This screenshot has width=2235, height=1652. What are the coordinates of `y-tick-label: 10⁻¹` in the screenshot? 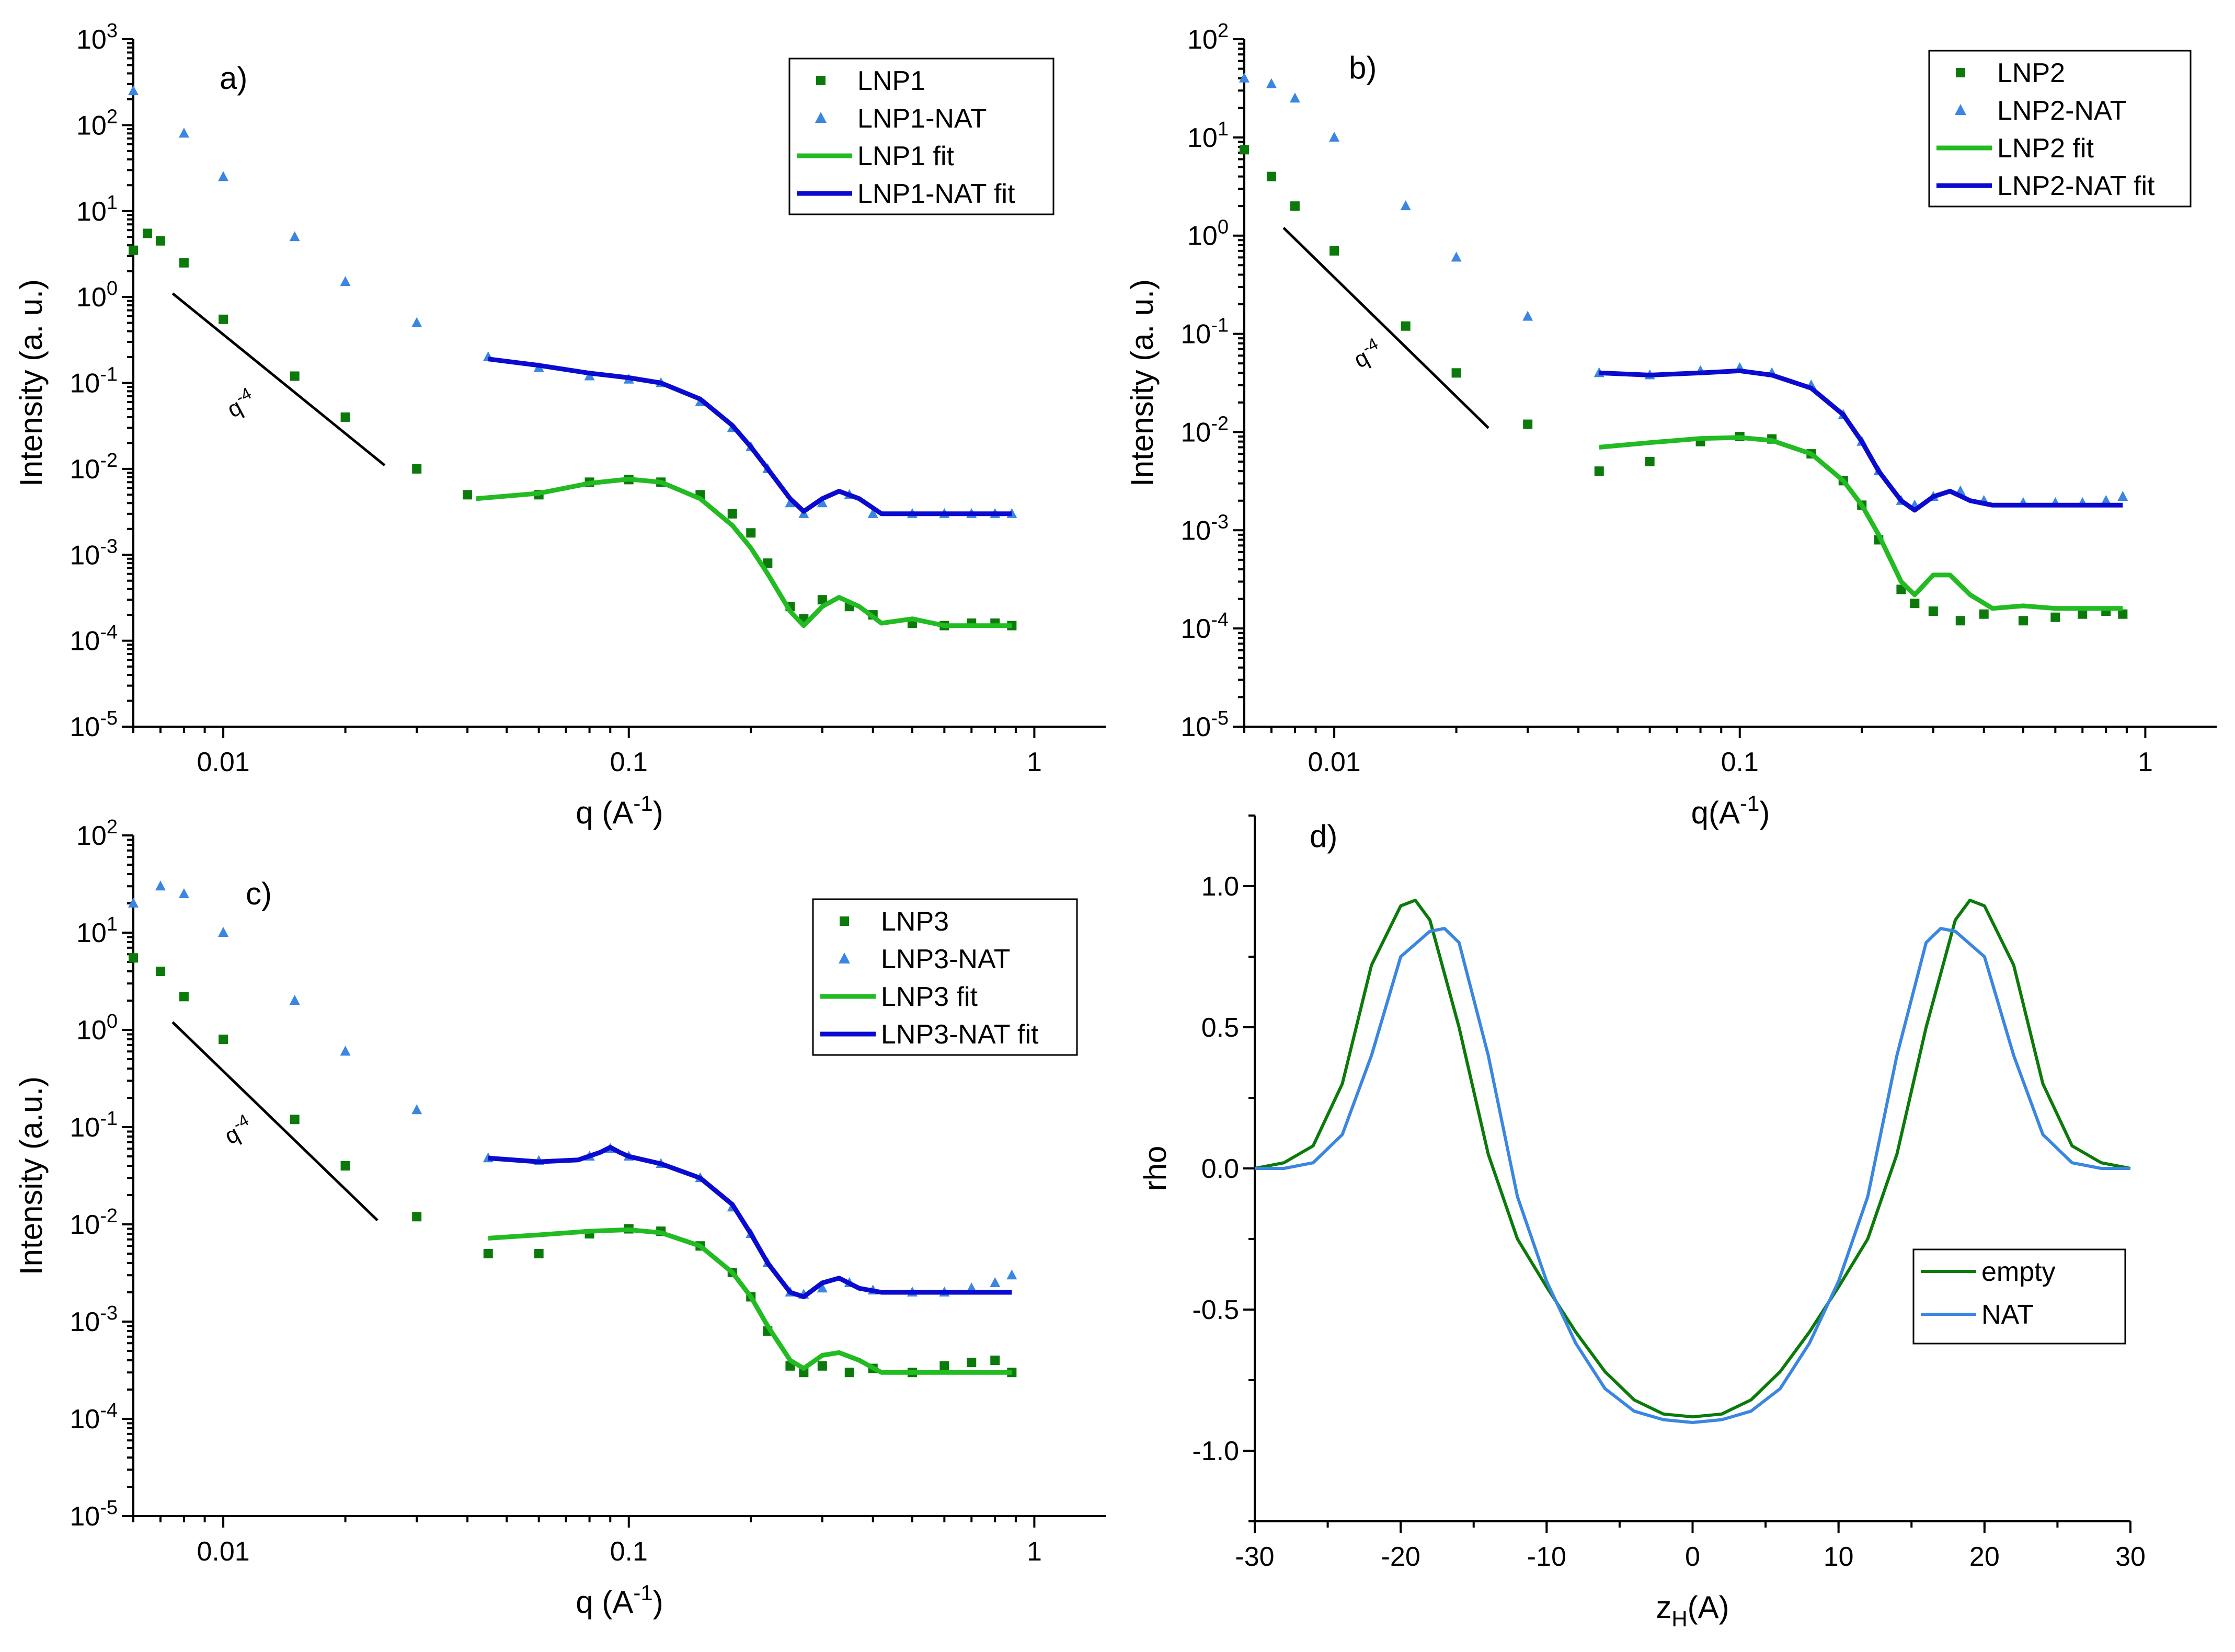 It's located at (94, 381).